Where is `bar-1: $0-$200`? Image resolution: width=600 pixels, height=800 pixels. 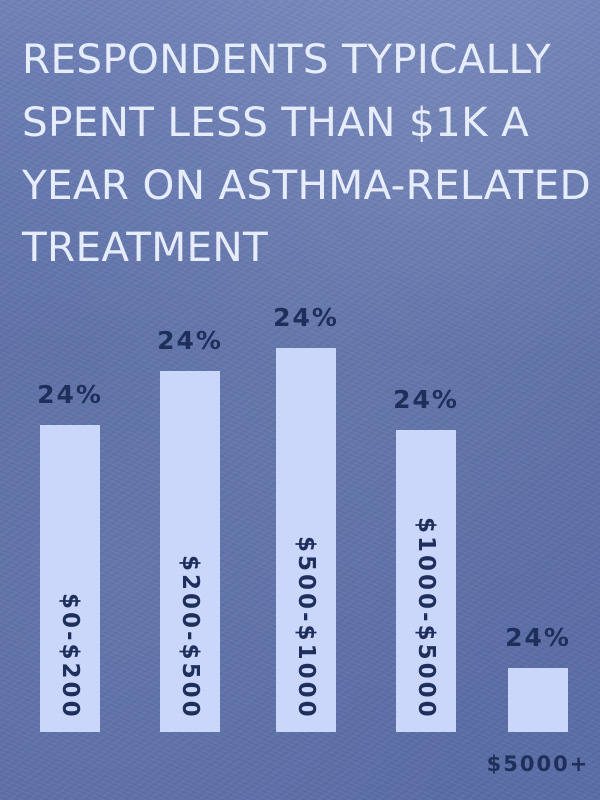 bar-1: $0-$200 is located at coordinates (70, 578).